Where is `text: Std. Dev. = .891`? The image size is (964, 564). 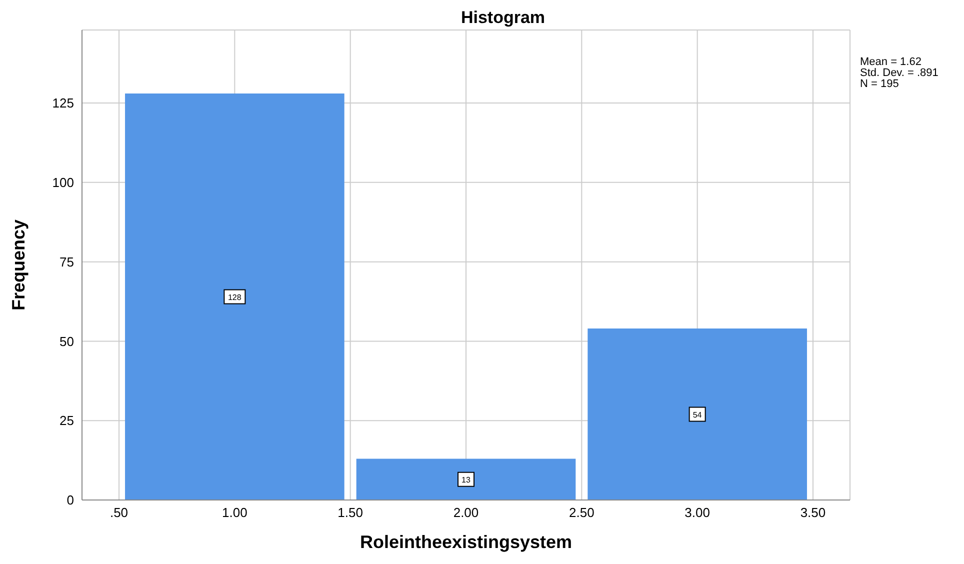 text: Std. Dev. = .891 is located at coordinates (899, 73).